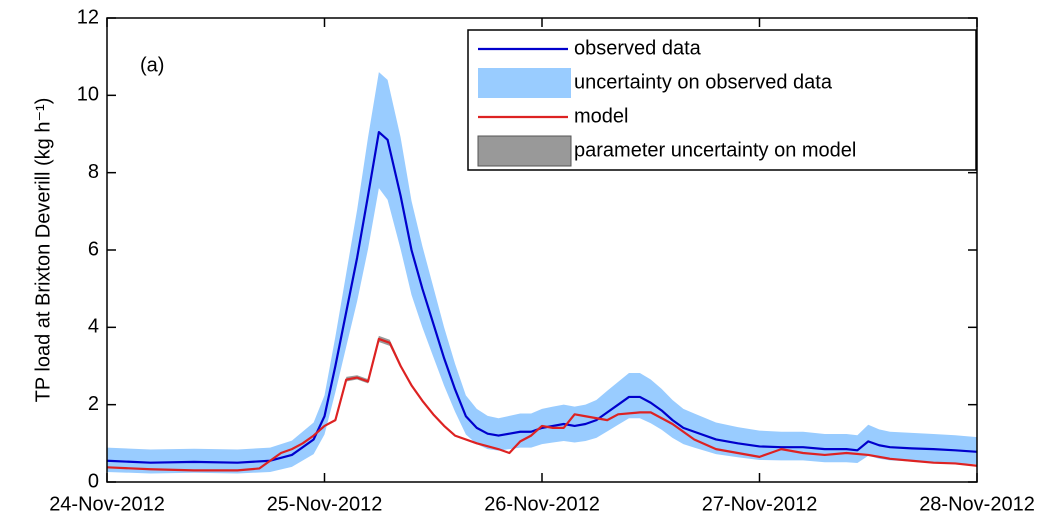  I want to click on y-tick-label: 8, so click(93, 172).